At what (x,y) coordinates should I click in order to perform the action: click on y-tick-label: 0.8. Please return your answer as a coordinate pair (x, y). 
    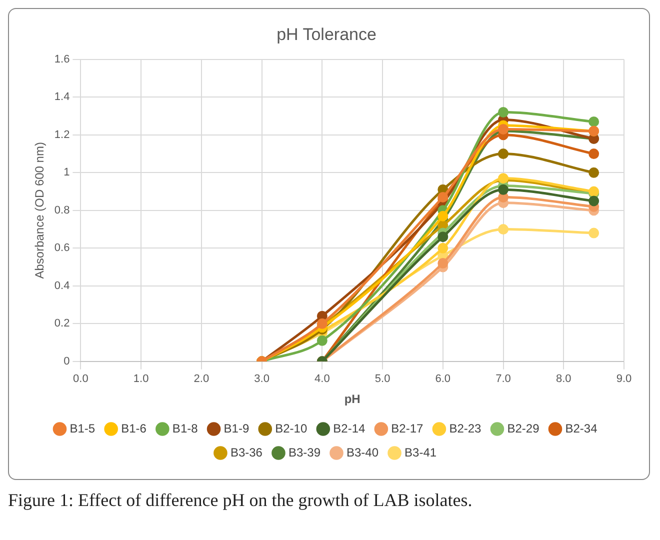
    Looking at the image, I should click on (62, 210).